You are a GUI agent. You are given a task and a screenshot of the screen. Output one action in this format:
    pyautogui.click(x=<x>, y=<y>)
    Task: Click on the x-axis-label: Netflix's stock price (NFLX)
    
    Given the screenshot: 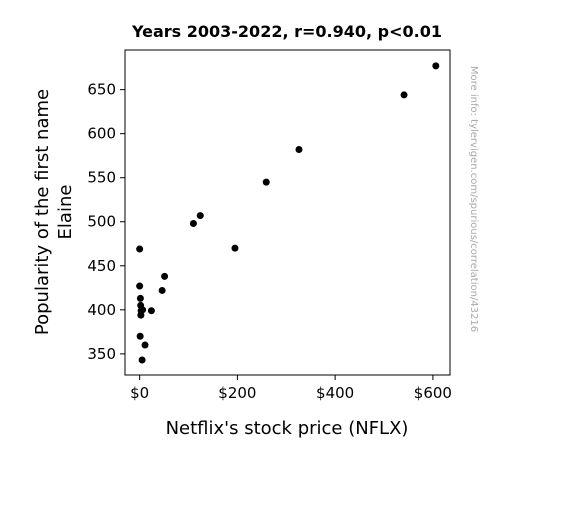 What is the action you would take?
    pyautogui.click(x=287, y=428)
    